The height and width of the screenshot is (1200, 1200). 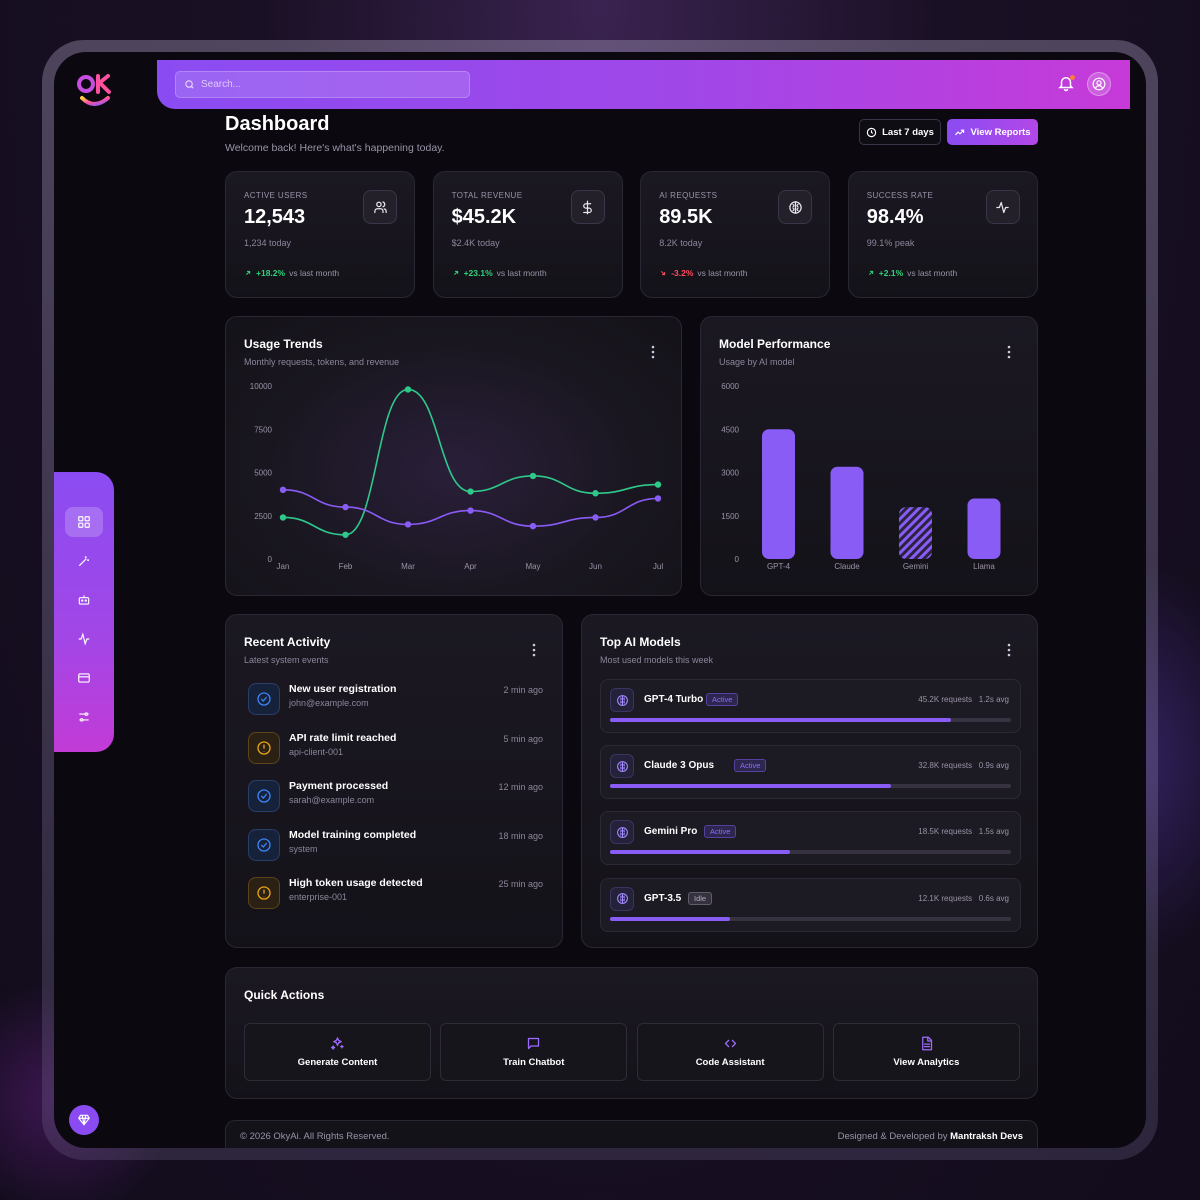 I want to click on sidebar-item-chatbot, so click(x=84, y=600).